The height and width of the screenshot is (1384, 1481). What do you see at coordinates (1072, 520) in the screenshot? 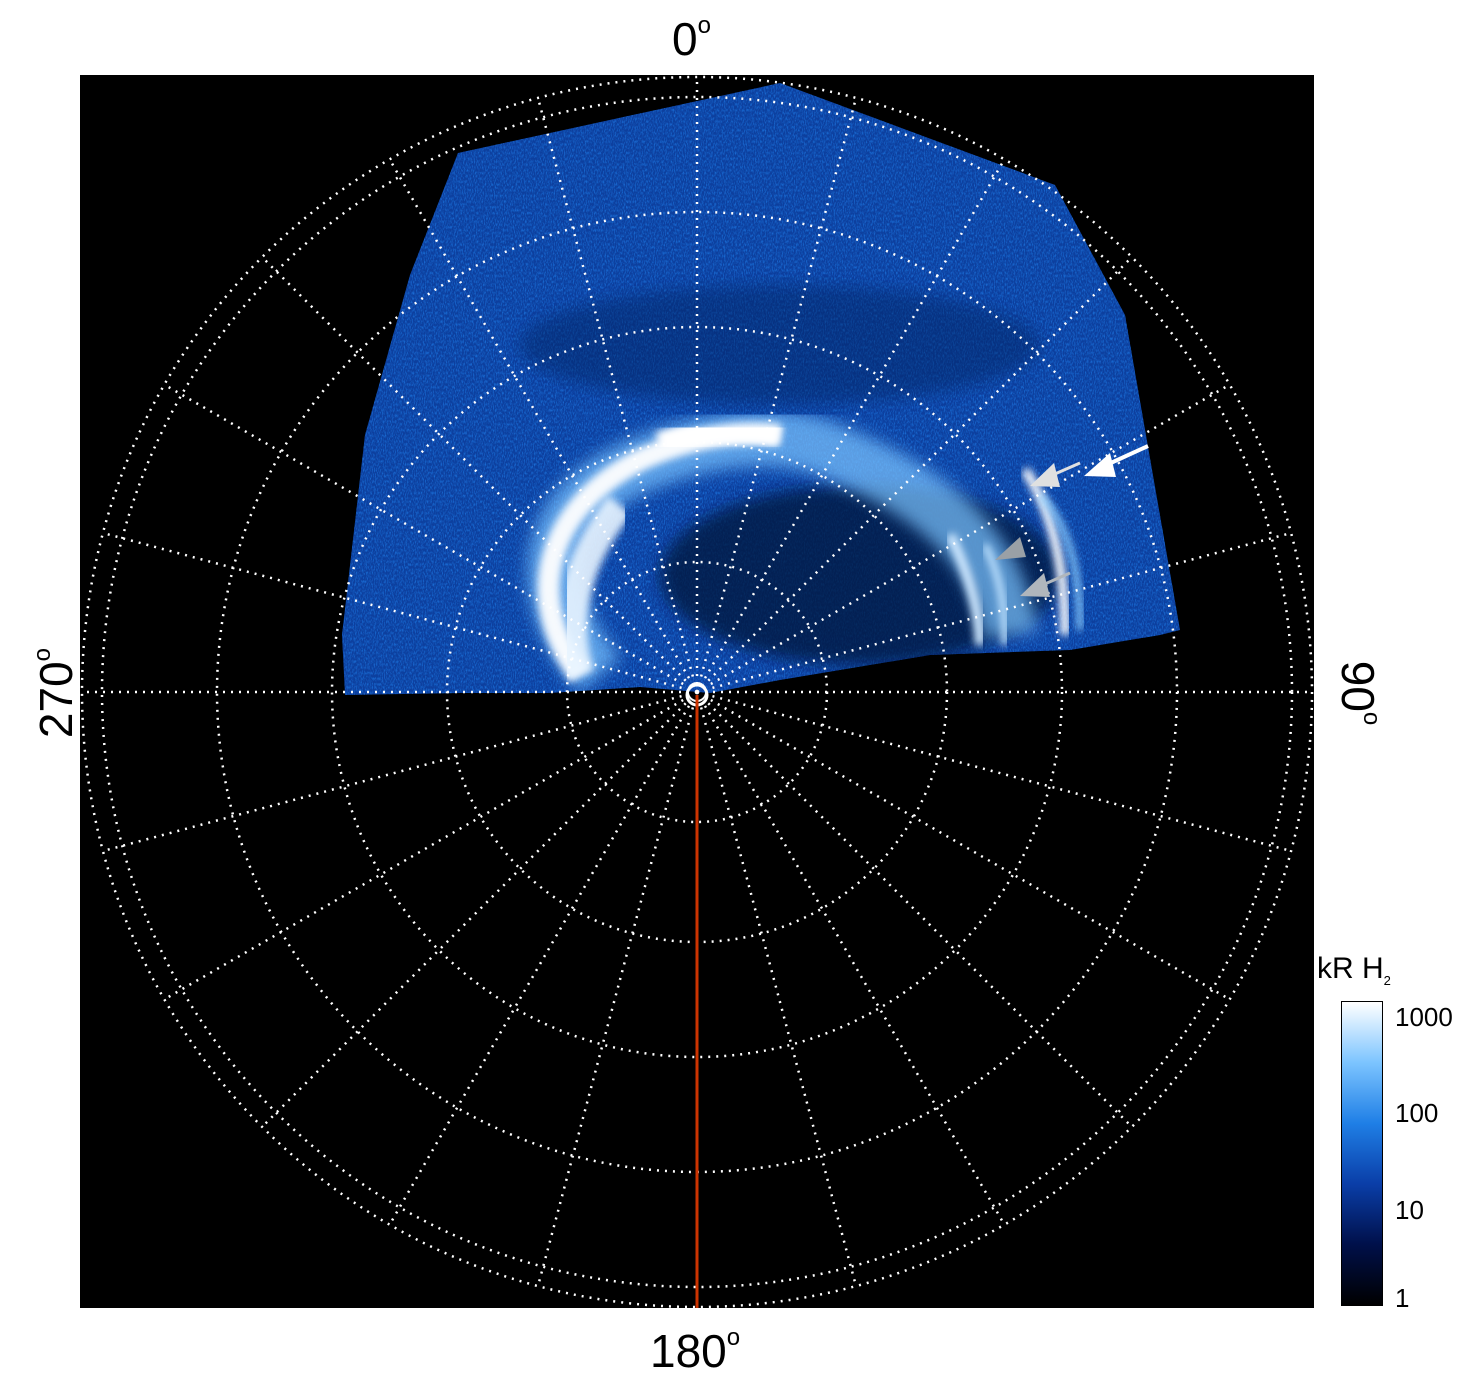
I see `annotation-arrows` at bounding box center [1072, 520].